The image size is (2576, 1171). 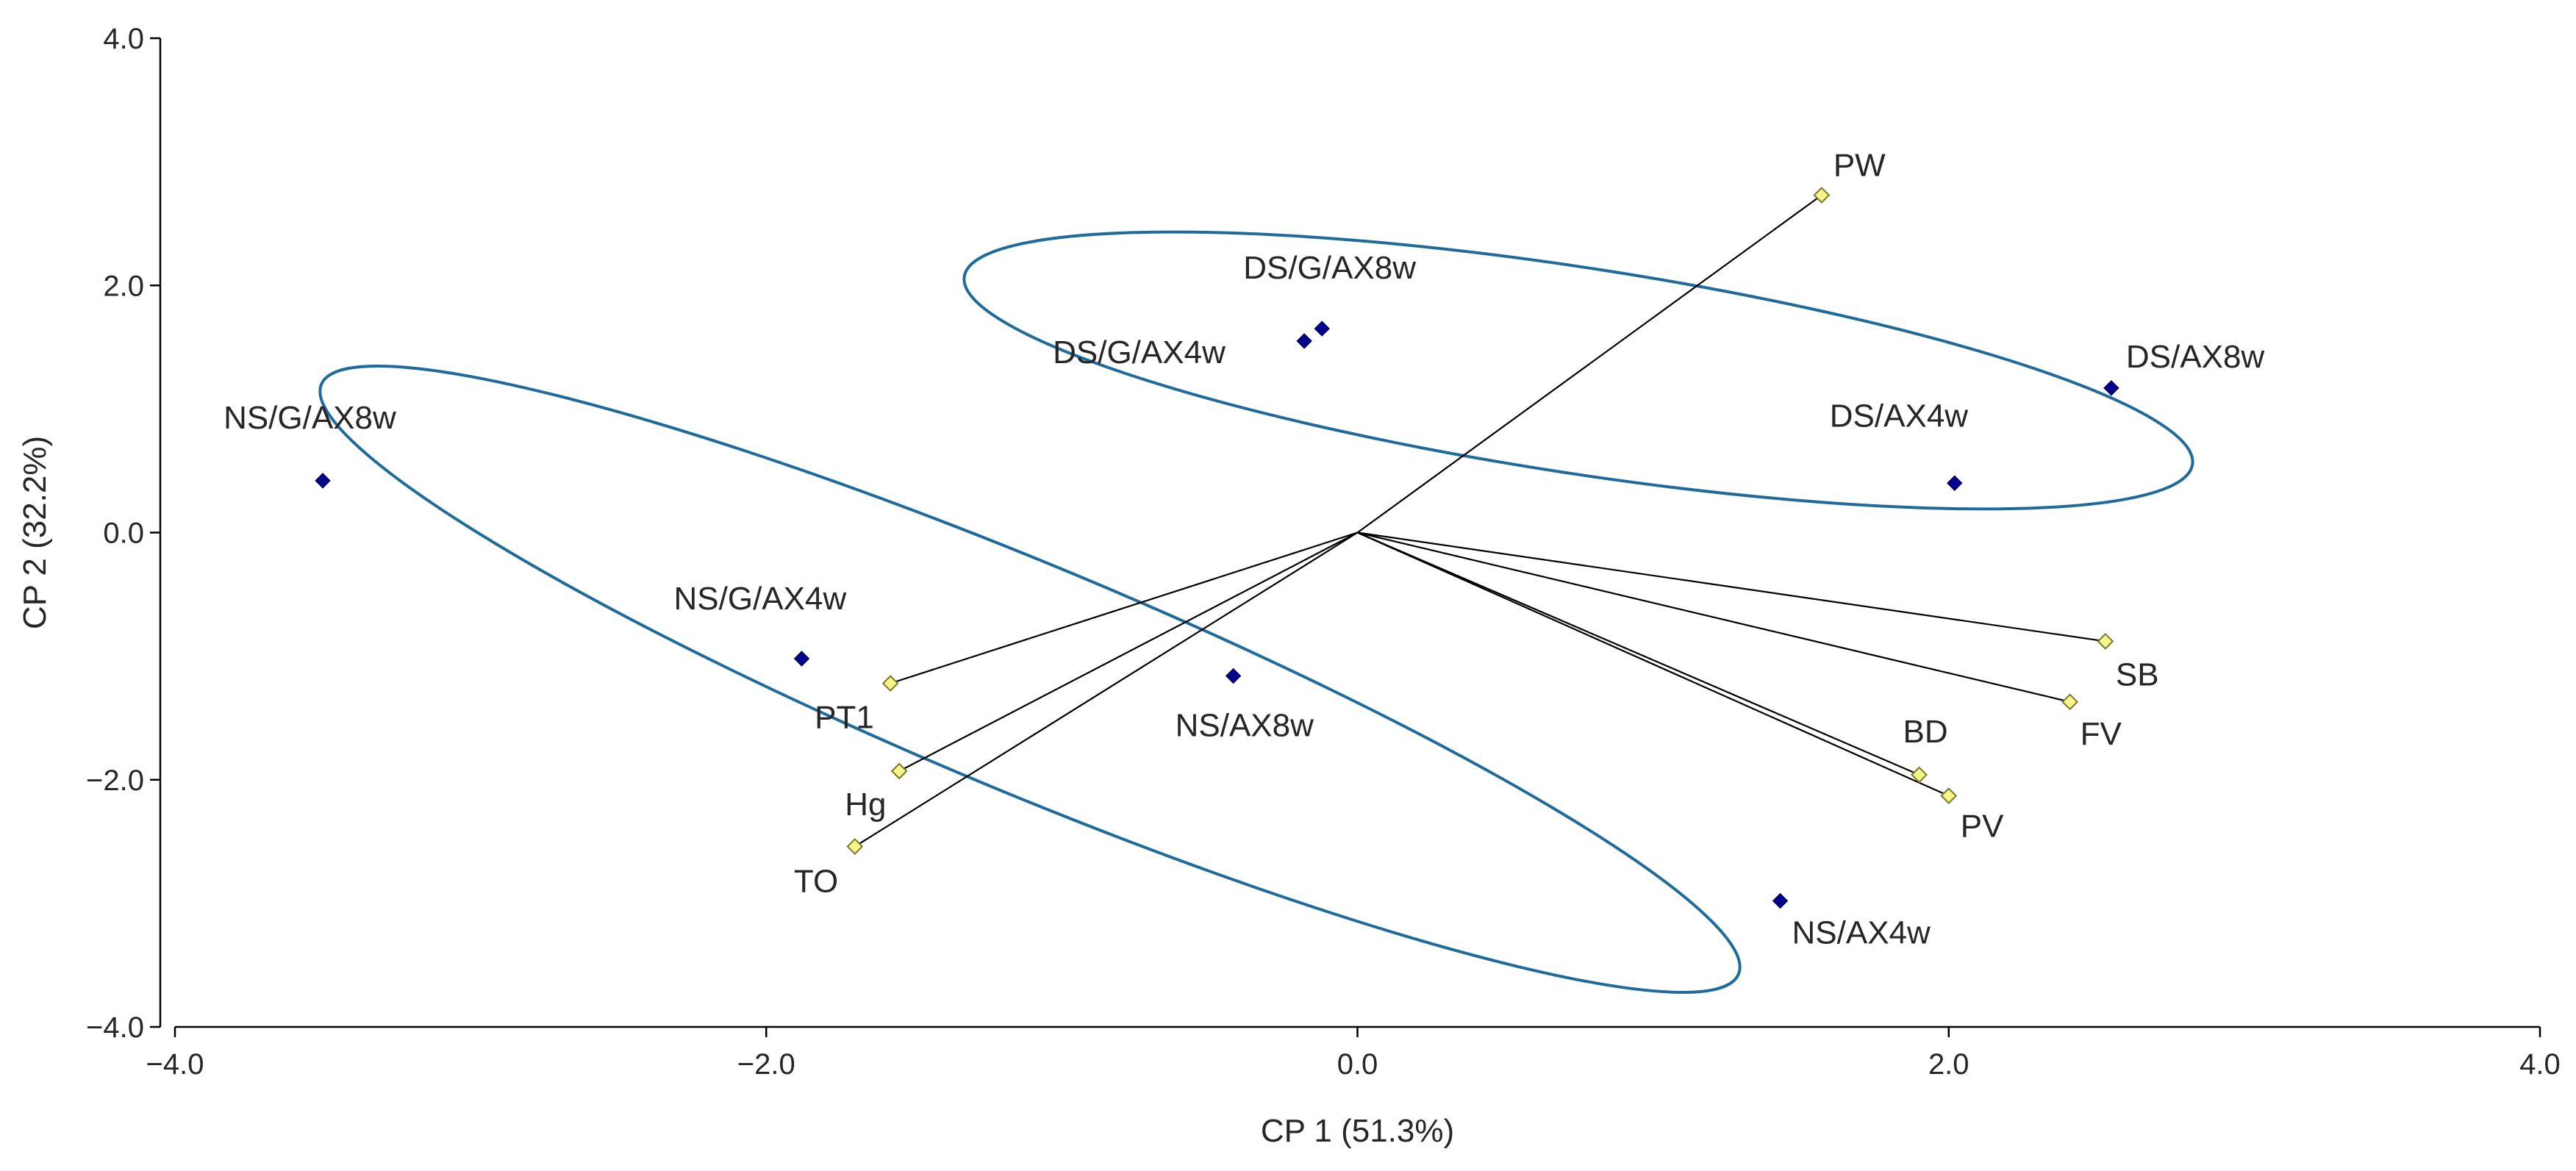 I want to click on variable-point-pw, so click(x=1822, y=195).